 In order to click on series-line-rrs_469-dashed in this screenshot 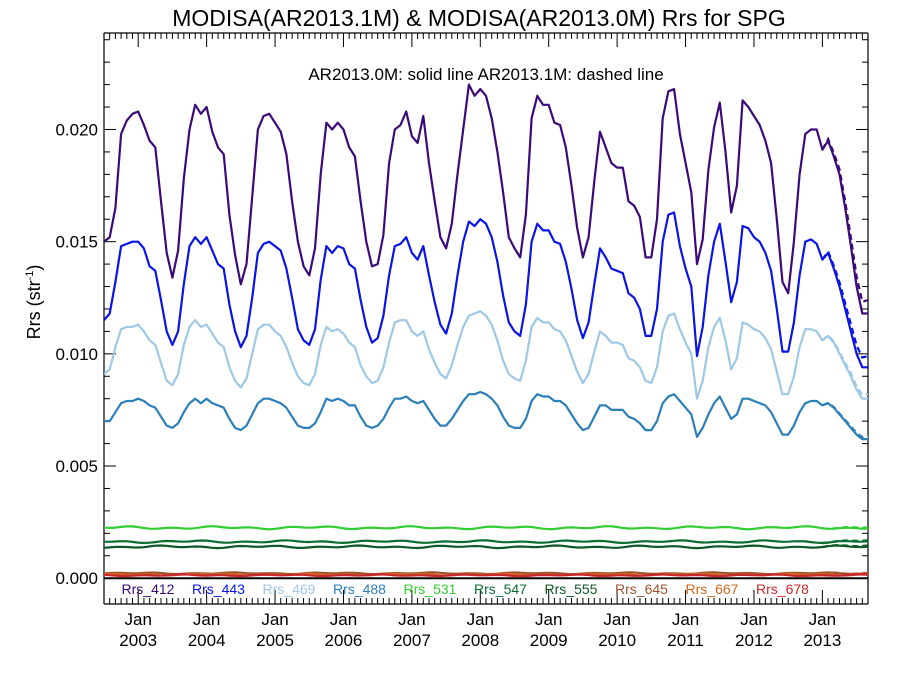, I will do `click(844, 364)`.